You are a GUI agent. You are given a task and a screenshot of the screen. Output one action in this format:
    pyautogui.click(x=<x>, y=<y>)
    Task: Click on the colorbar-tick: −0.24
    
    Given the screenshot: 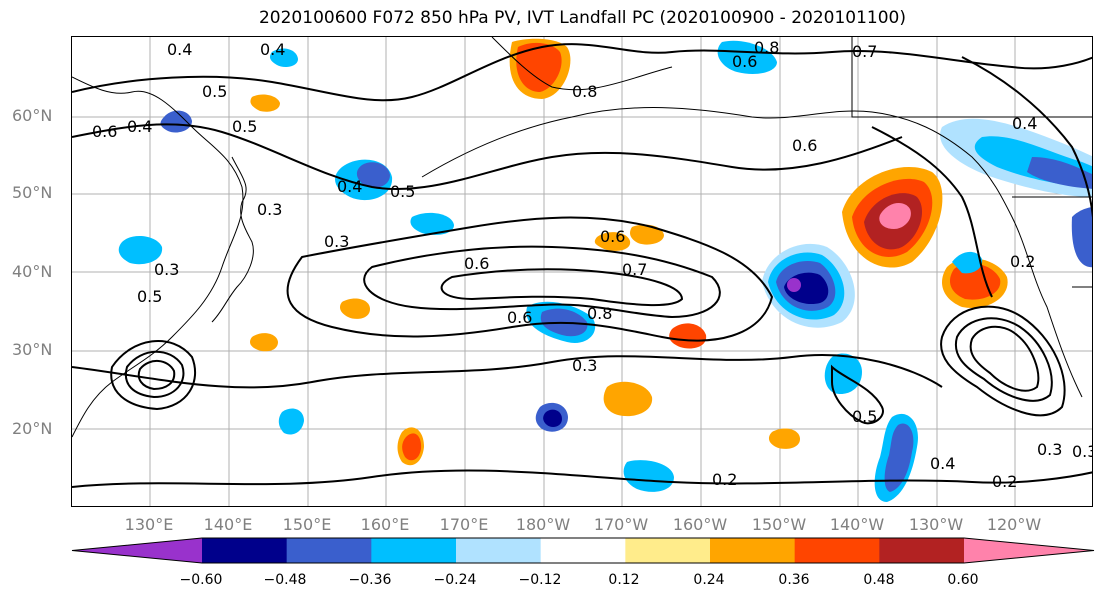 What is the action you would take?
    pyautogui.click(x=455, y=580)
    